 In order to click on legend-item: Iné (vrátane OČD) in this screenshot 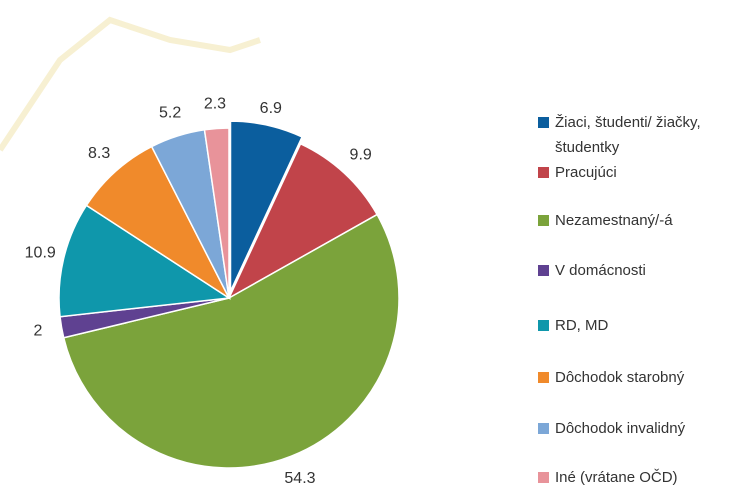, I will do `click(638, 477)`.